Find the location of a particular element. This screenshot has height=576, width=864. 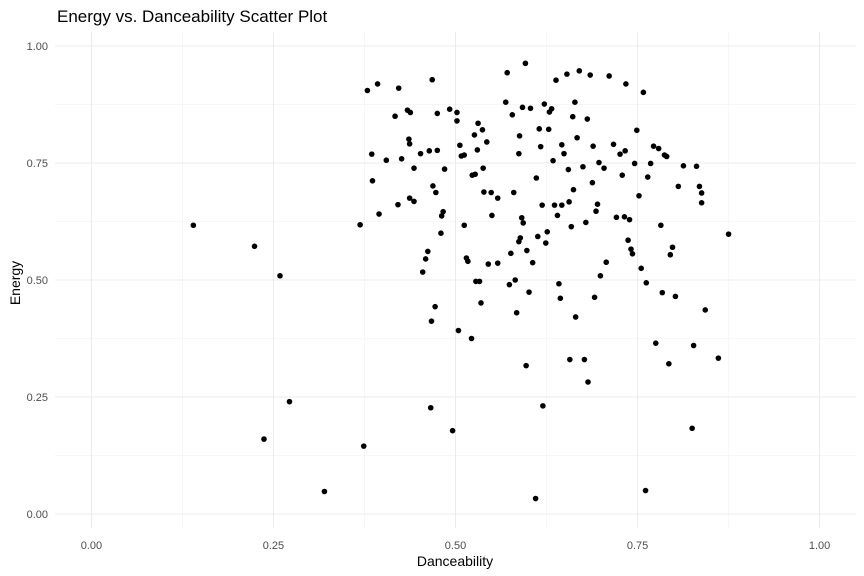

y-axis-title: Energy is located at coordinates (15, 283).